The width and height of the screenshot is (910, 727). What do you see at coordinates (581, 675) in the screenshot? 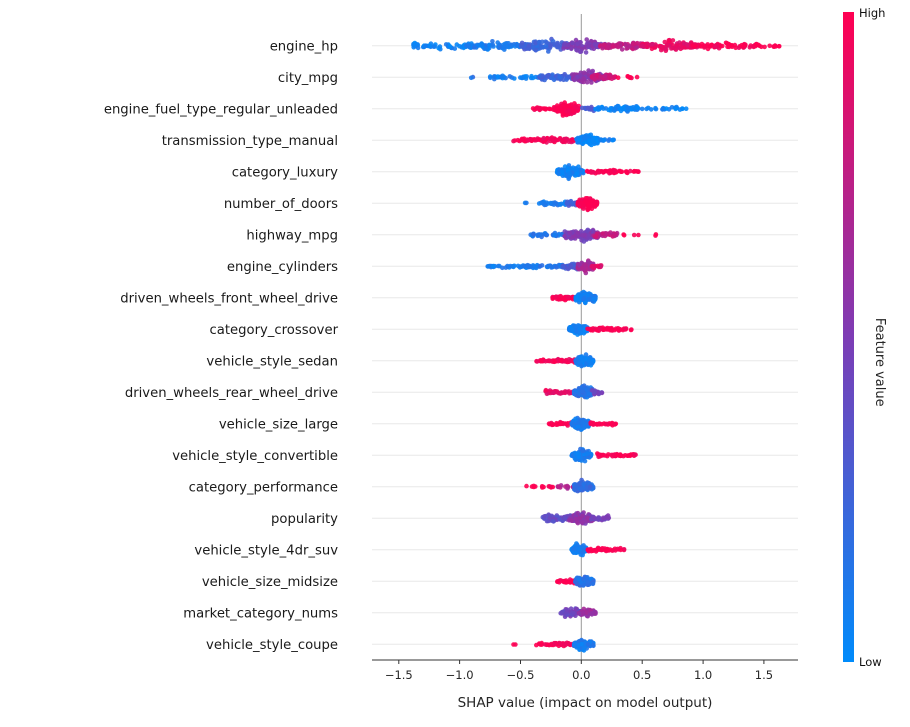
I see `x-axis-tick-label: 0.0` at bounding box center [581, 675].